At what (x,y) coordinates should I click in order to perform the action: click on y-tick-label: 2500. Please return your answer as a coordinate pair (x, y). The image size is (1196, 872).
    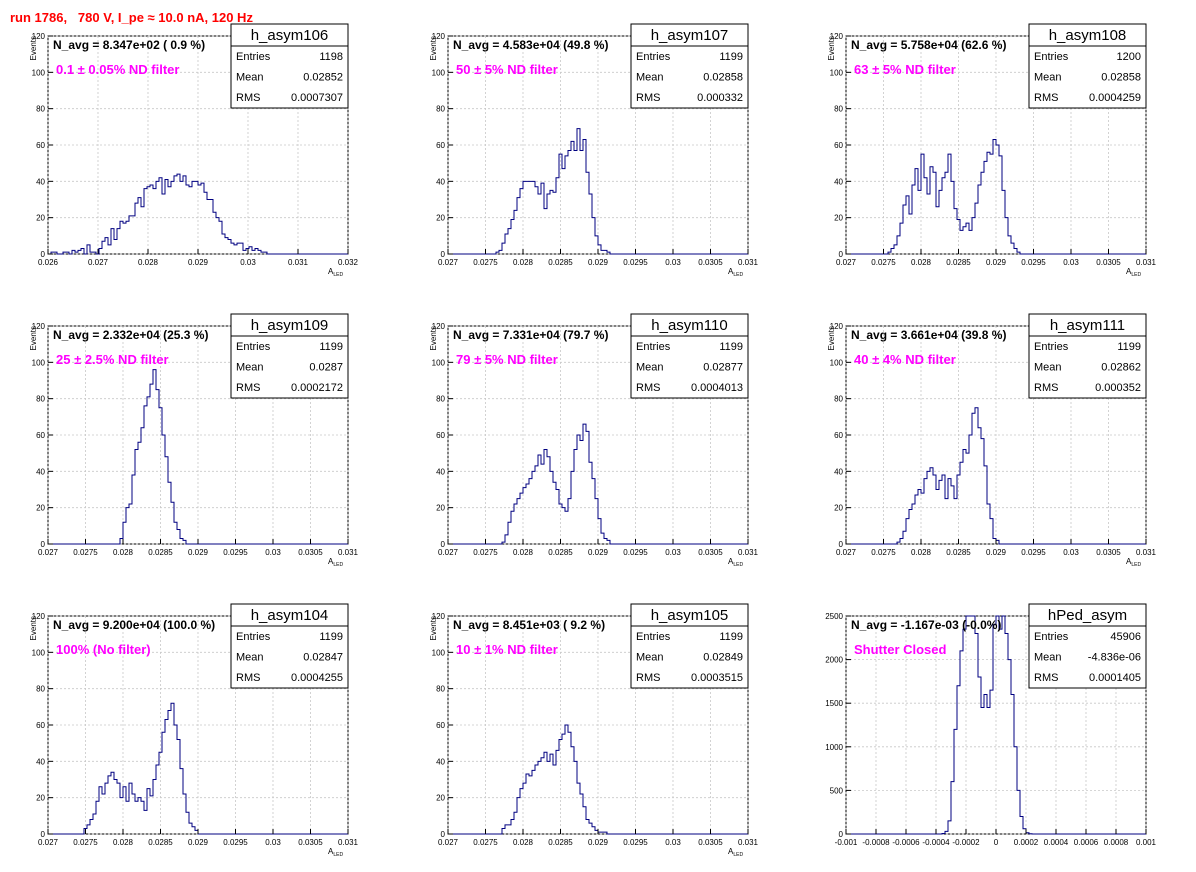
    Looking at the image, I should click on (834, 616).